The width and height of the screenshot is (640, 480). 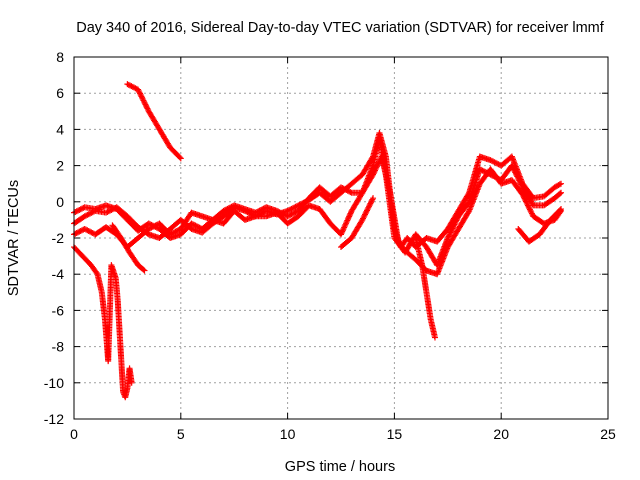 I want to click on y-tick-label: -2, so click(x=58, y=238).